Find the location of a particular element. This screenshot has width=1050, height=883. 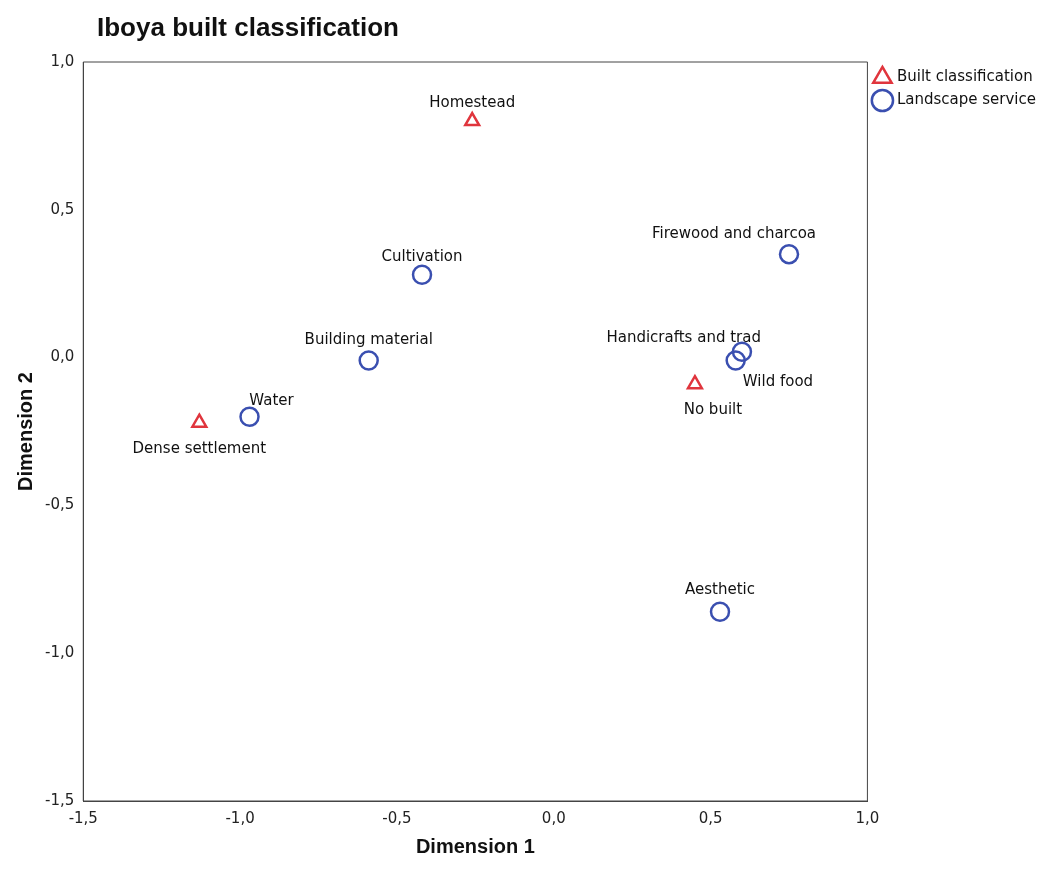

x-tick-label: 0,5 is located at coordinates (710, 817).